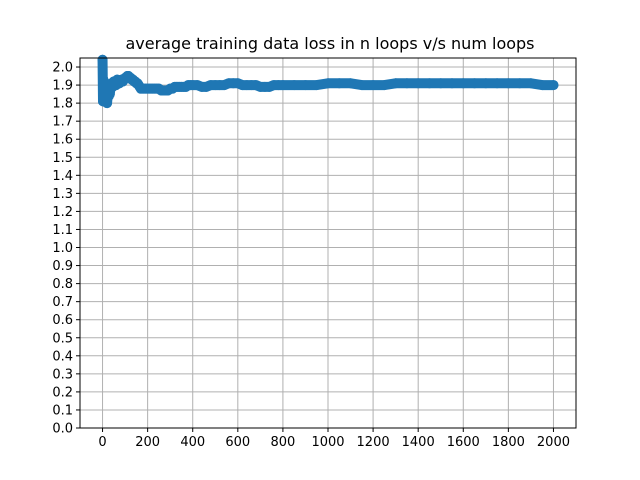  Describe the element at coordinates (62, 248) in the screenshot. I see `y-tick-label: 1.0` at that location.